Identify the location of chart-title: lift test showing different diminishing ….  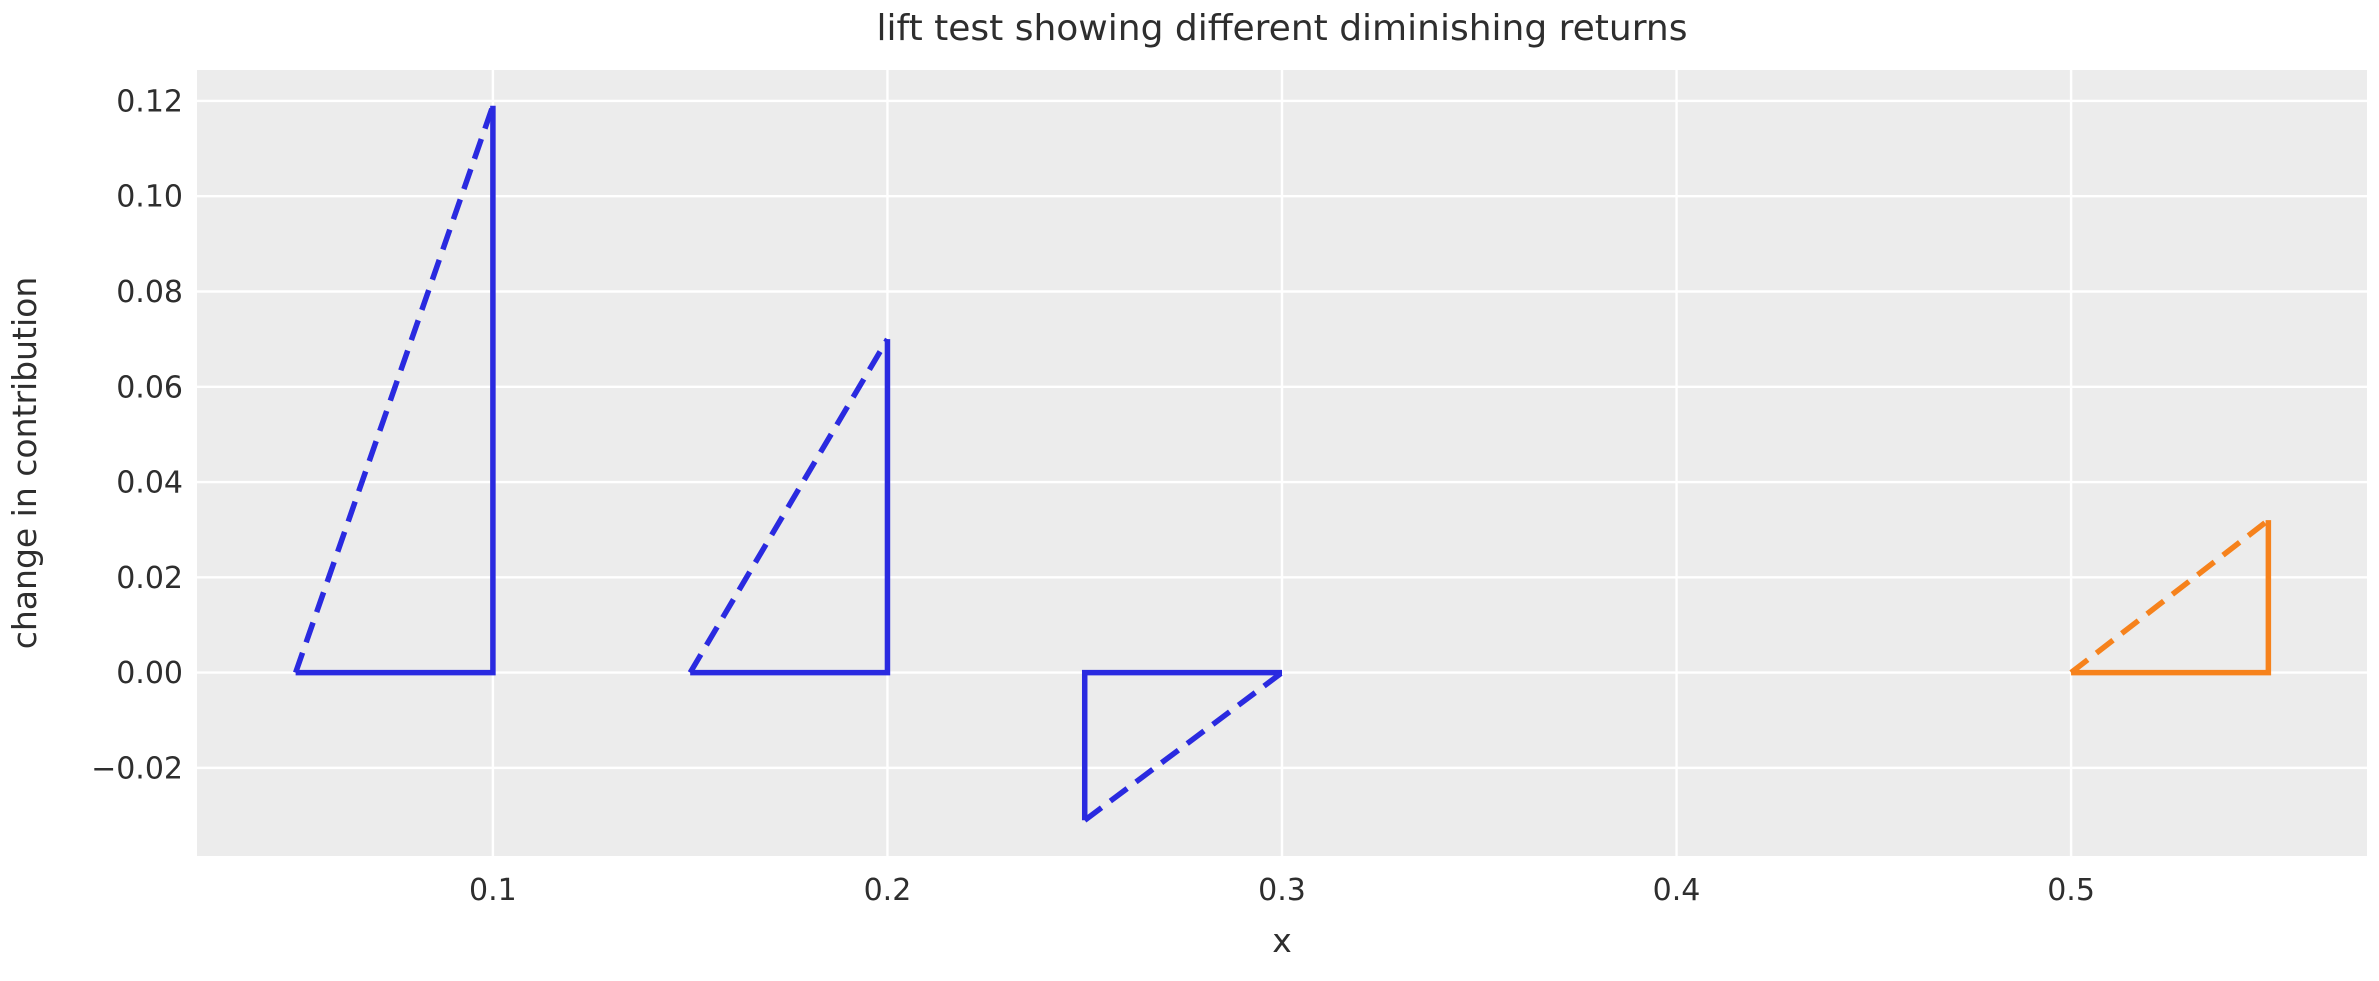
(1282, 28).